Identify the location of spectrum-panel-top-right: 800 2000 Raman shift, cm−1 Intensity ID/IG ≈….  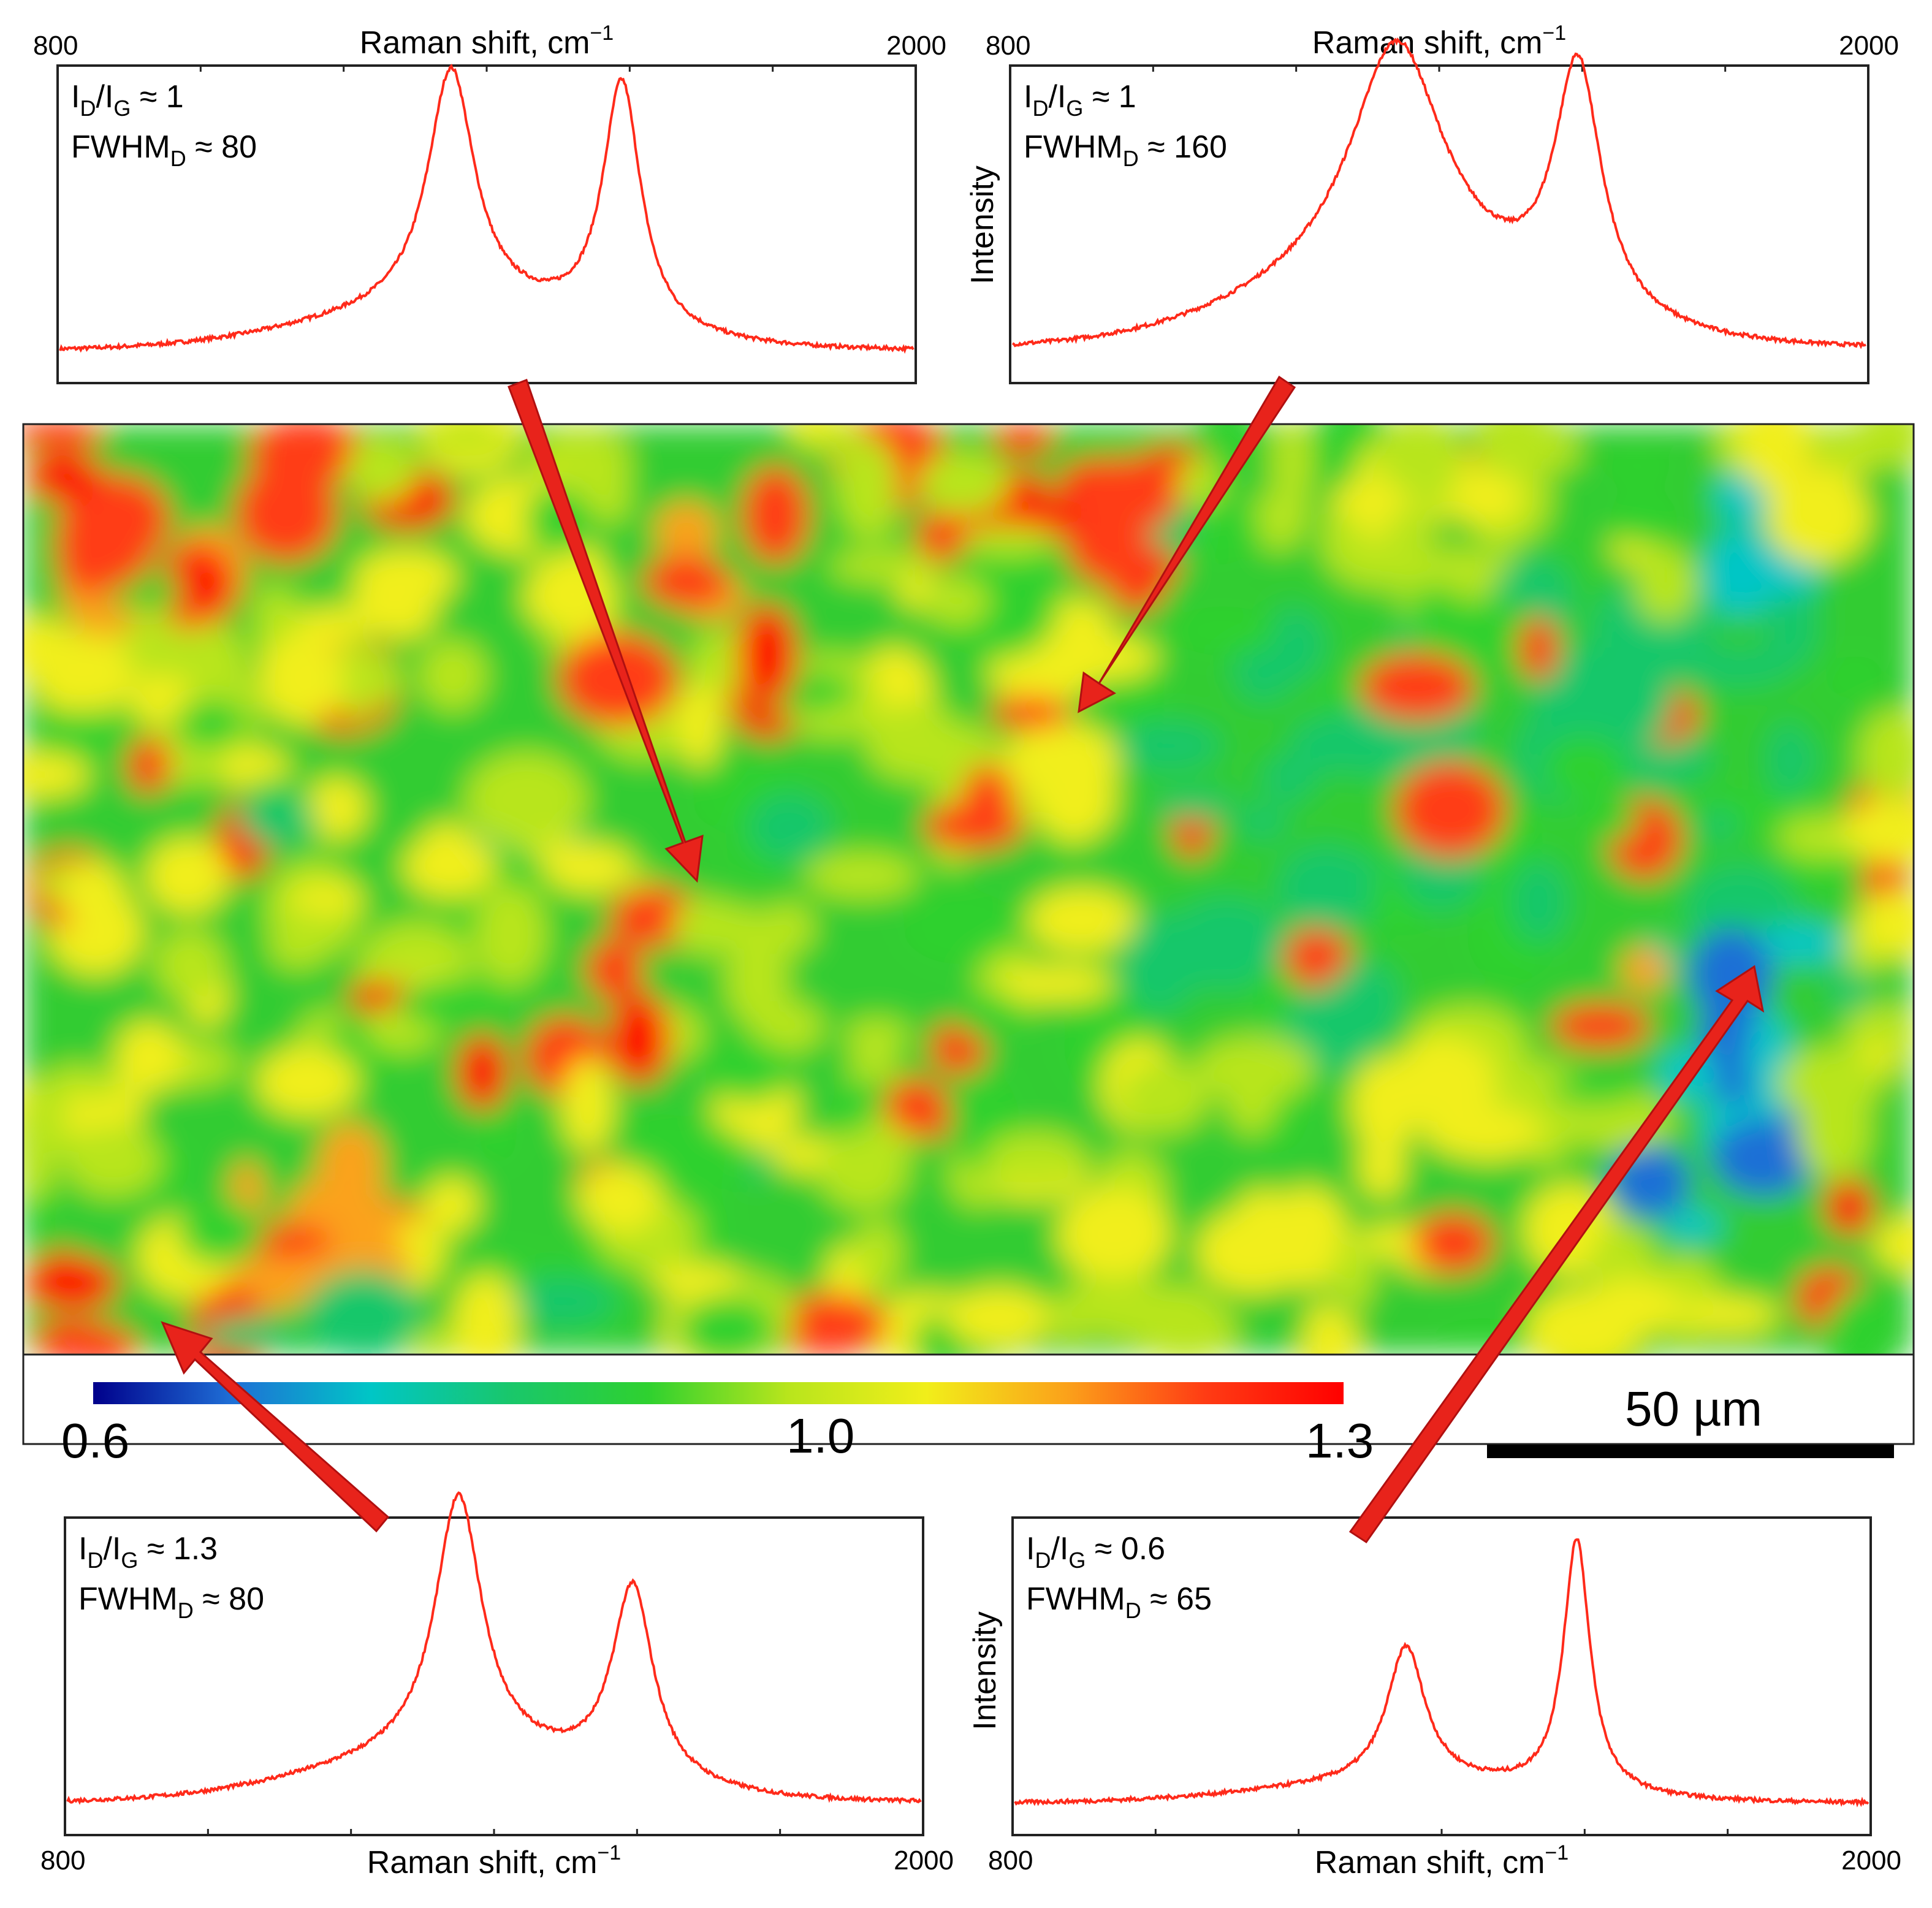
(1432, 202).